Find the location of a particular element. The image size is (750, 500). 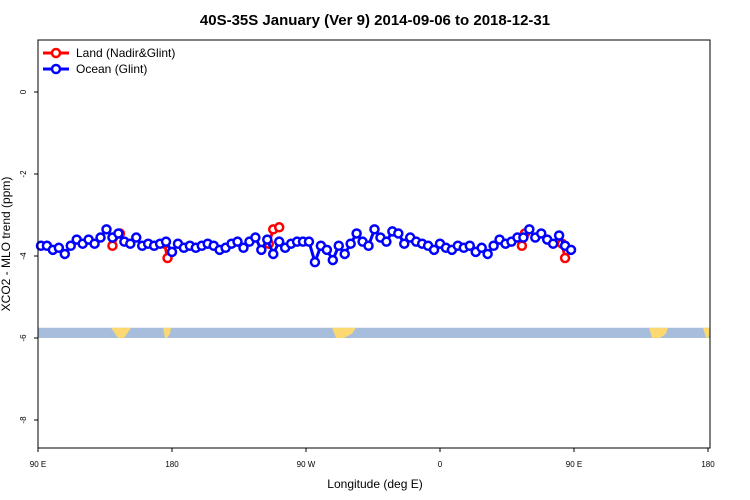

legend: Land (Nadir&Glint) Ocean (Glint) is located at coordinates (109, 61).